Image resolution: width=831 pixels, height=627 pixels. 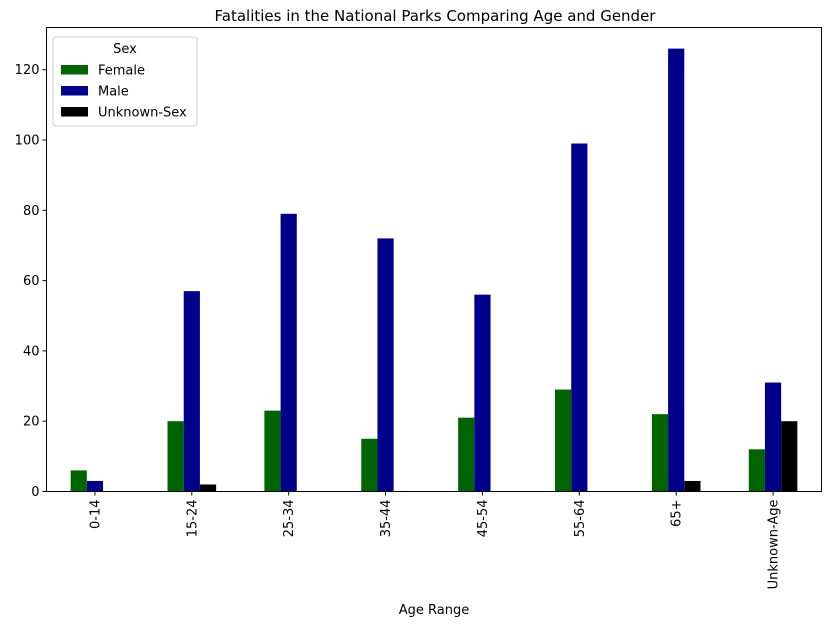 What do you see at coordinates (121, 71) in the screenshot?
I see `legend-label-female: Female` at bounding box center [121, 71].